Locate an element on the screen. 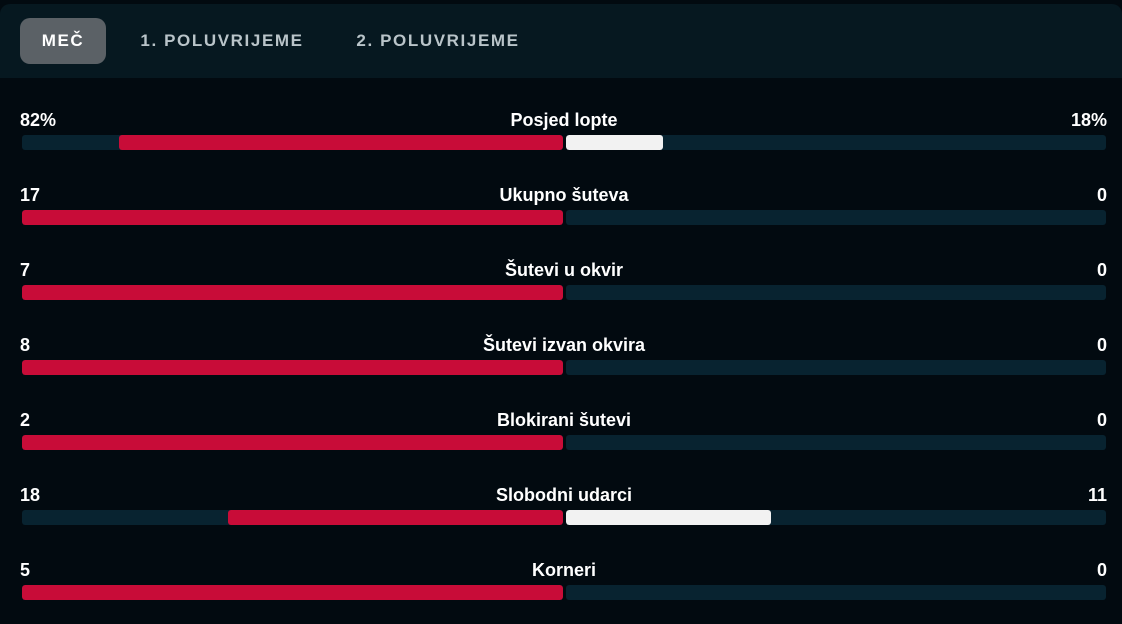 Image resolution: width=1122 pixels, height=624 pixels. home-value: 17 is located at coordinates (30, 195).